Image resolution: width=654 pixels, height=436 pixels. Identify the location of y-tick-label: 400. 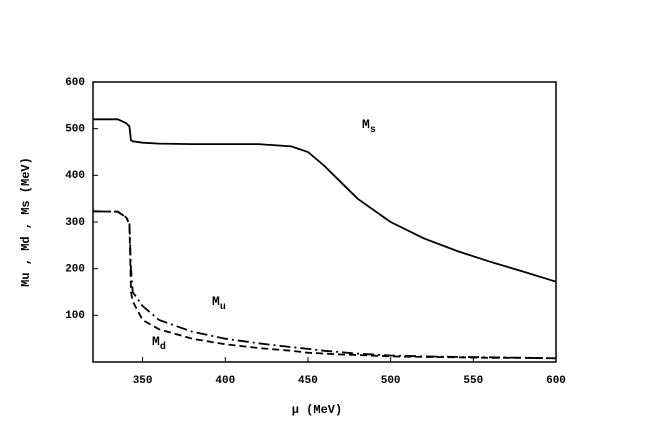
(75, 176).